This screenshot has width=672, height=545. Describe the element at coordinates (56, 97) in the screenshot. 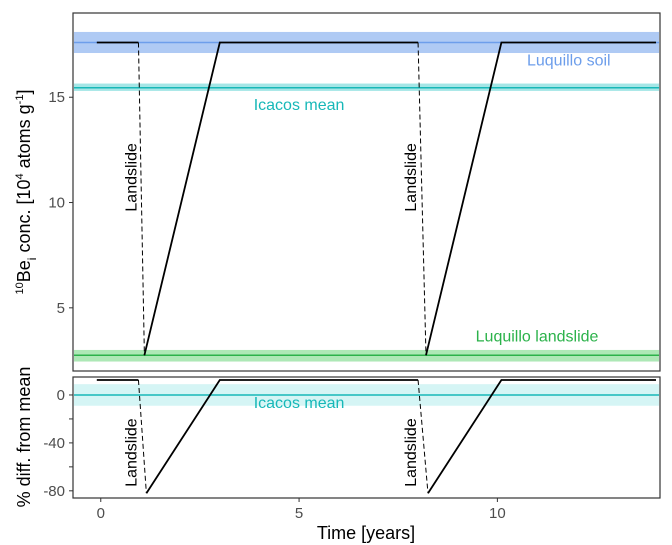

I see `y-tick-label: 15` at that location.